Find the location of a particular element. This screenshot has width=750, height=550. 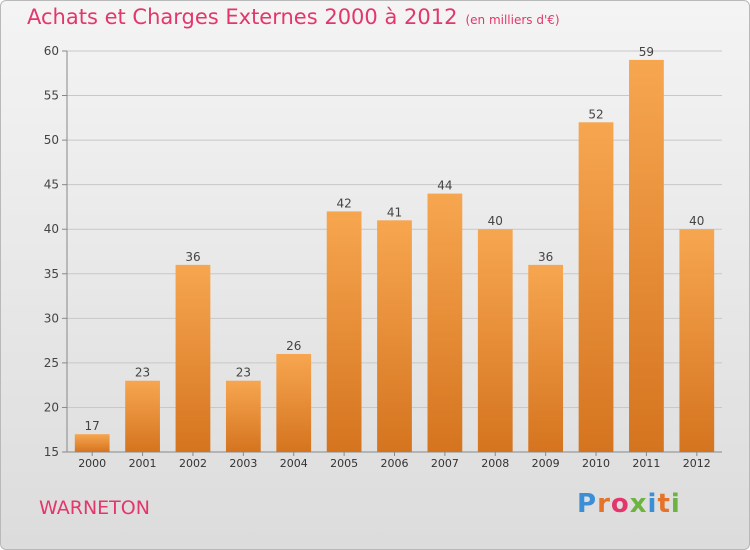

data-label: 52 is located at coordinates (595, 114).